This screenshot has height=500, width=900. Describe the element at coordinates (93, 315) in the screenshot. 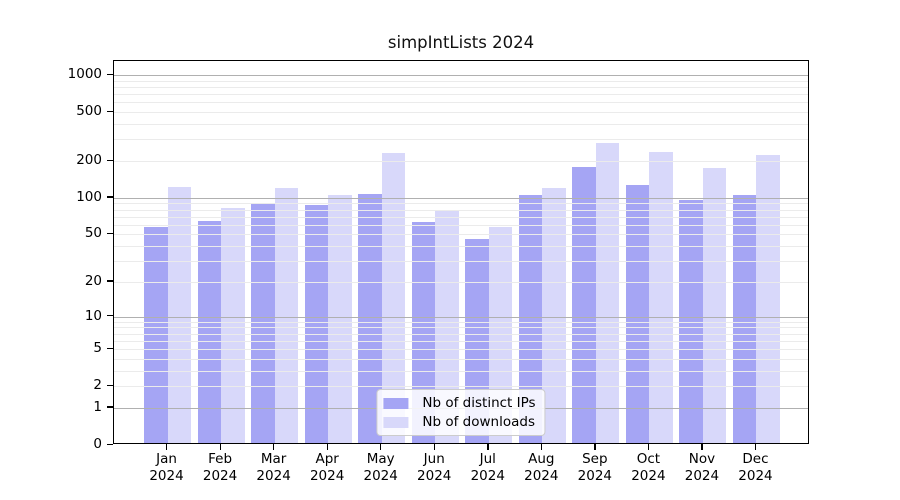

I see `y-tick-label-10: 10` at that location.